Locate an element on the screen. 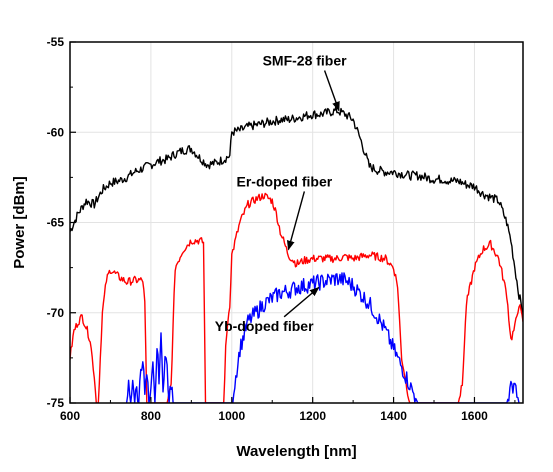 Image resolution: width=553 pixels, height=472 pixels. y-tick-label: -65 is located at coordinates (56, 223).